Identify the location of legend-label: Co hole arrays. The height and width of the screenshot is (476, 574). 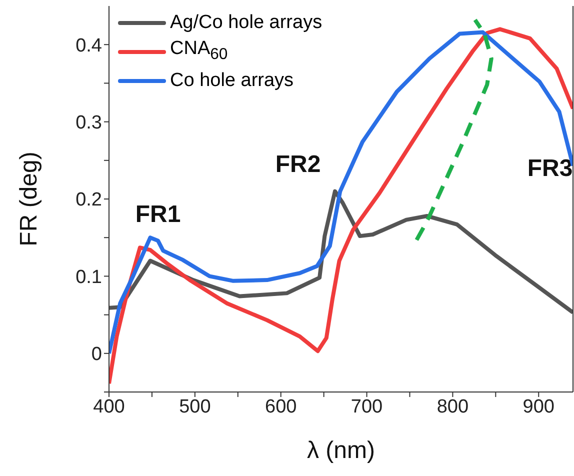
(232, 80).